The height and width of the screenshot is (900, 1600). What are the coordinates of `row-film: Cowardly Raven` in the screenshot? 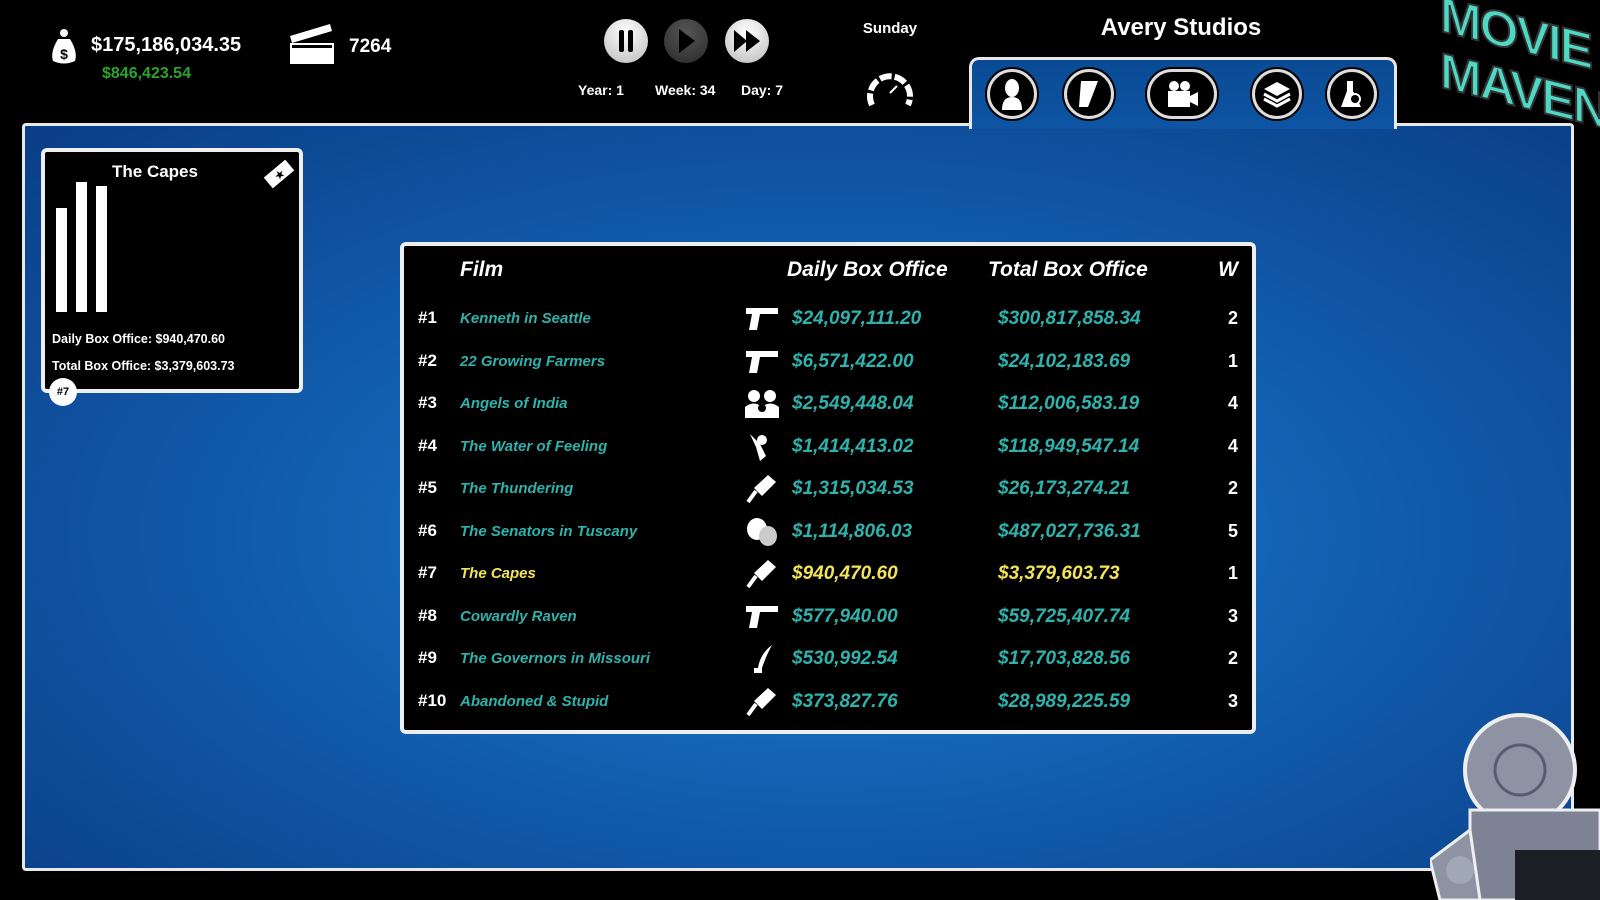 It's located at (518, 616).